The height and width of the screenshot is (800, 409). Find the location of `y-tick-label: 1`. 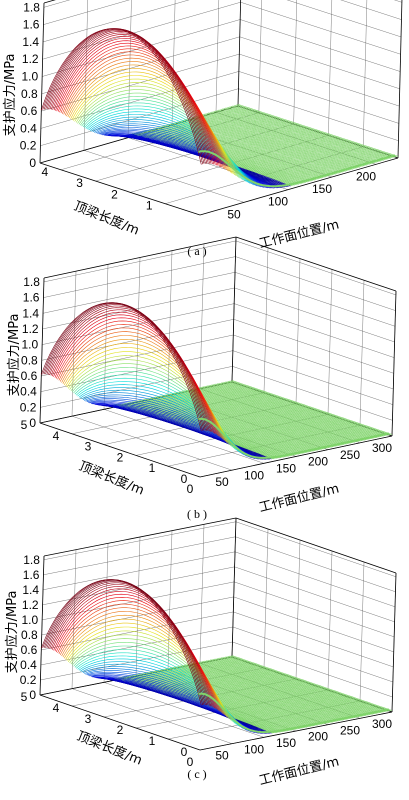

y-tick-label: 1 is located at coordinates (149, 206).